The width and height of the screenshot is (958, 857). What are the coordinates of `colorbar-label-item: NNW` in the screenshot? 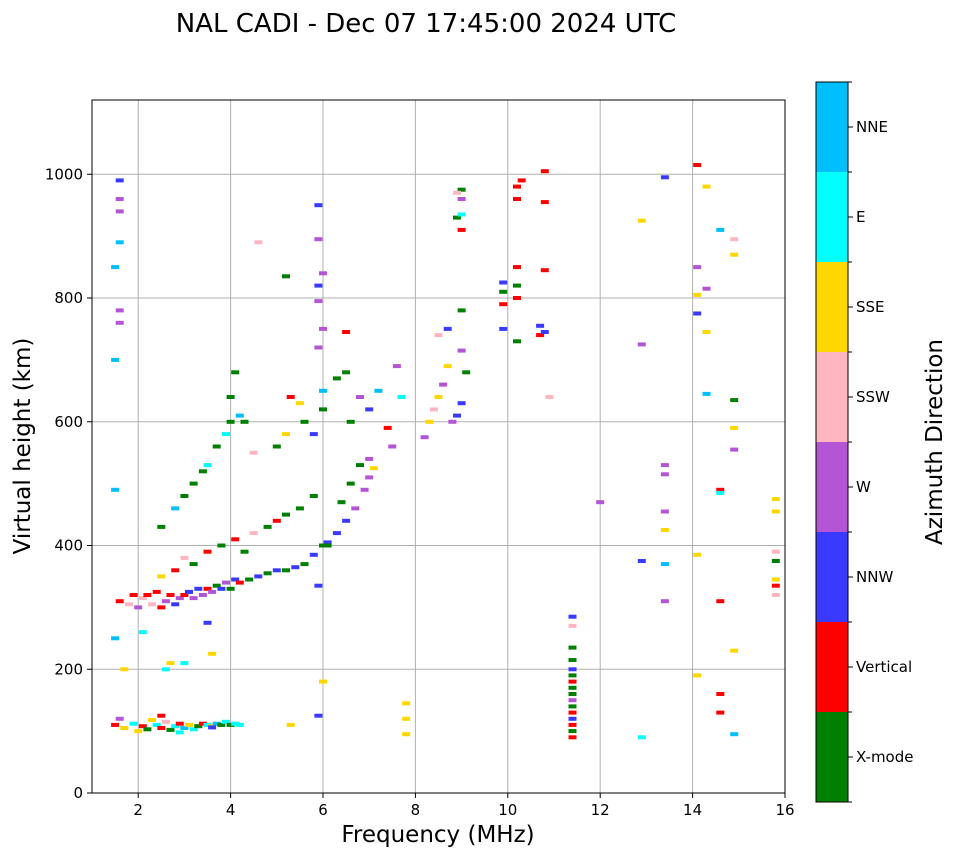 It's located at (874, 577).